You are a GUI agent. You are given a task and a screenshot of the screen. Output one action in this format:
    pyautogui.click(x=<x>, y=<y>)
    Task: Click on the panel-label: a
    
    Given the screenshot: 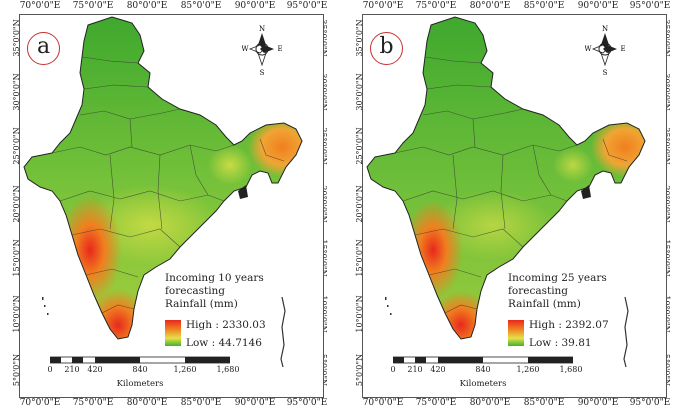 What is the action you would take?
    pyautogui.click(x=43, y=48)
    